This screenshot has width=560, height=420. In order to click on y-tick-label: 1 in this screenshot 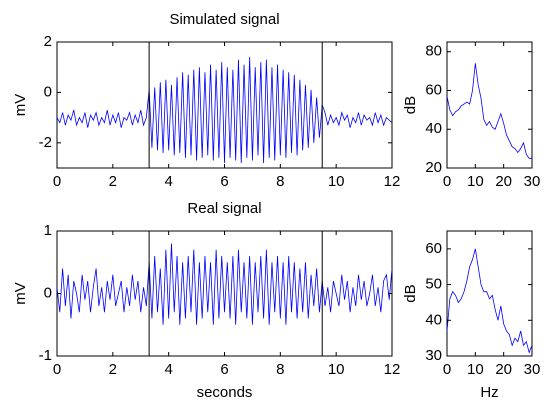, I will do `click(48, 230)`.